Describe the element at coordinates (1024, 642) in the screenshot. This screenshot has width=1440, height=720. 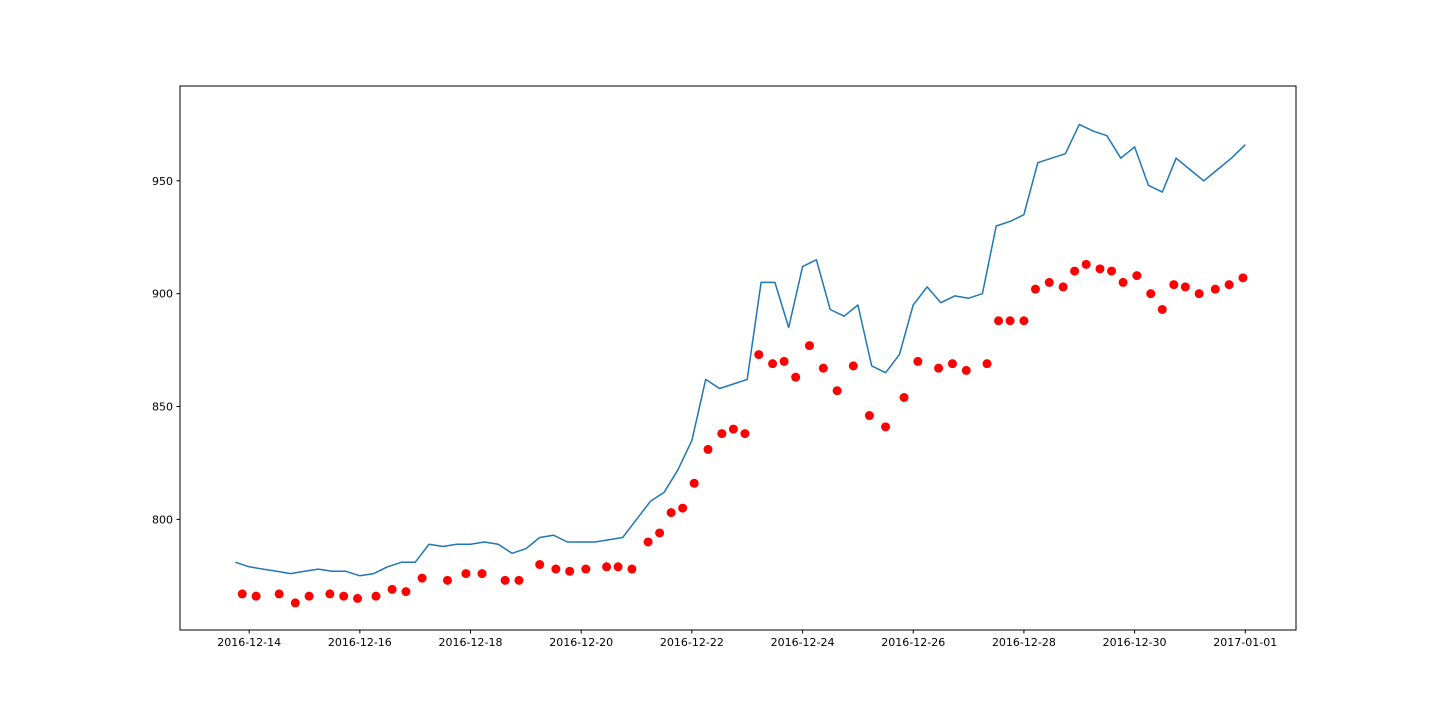
I see `x-tick-label: 2016-12-28` at that location.